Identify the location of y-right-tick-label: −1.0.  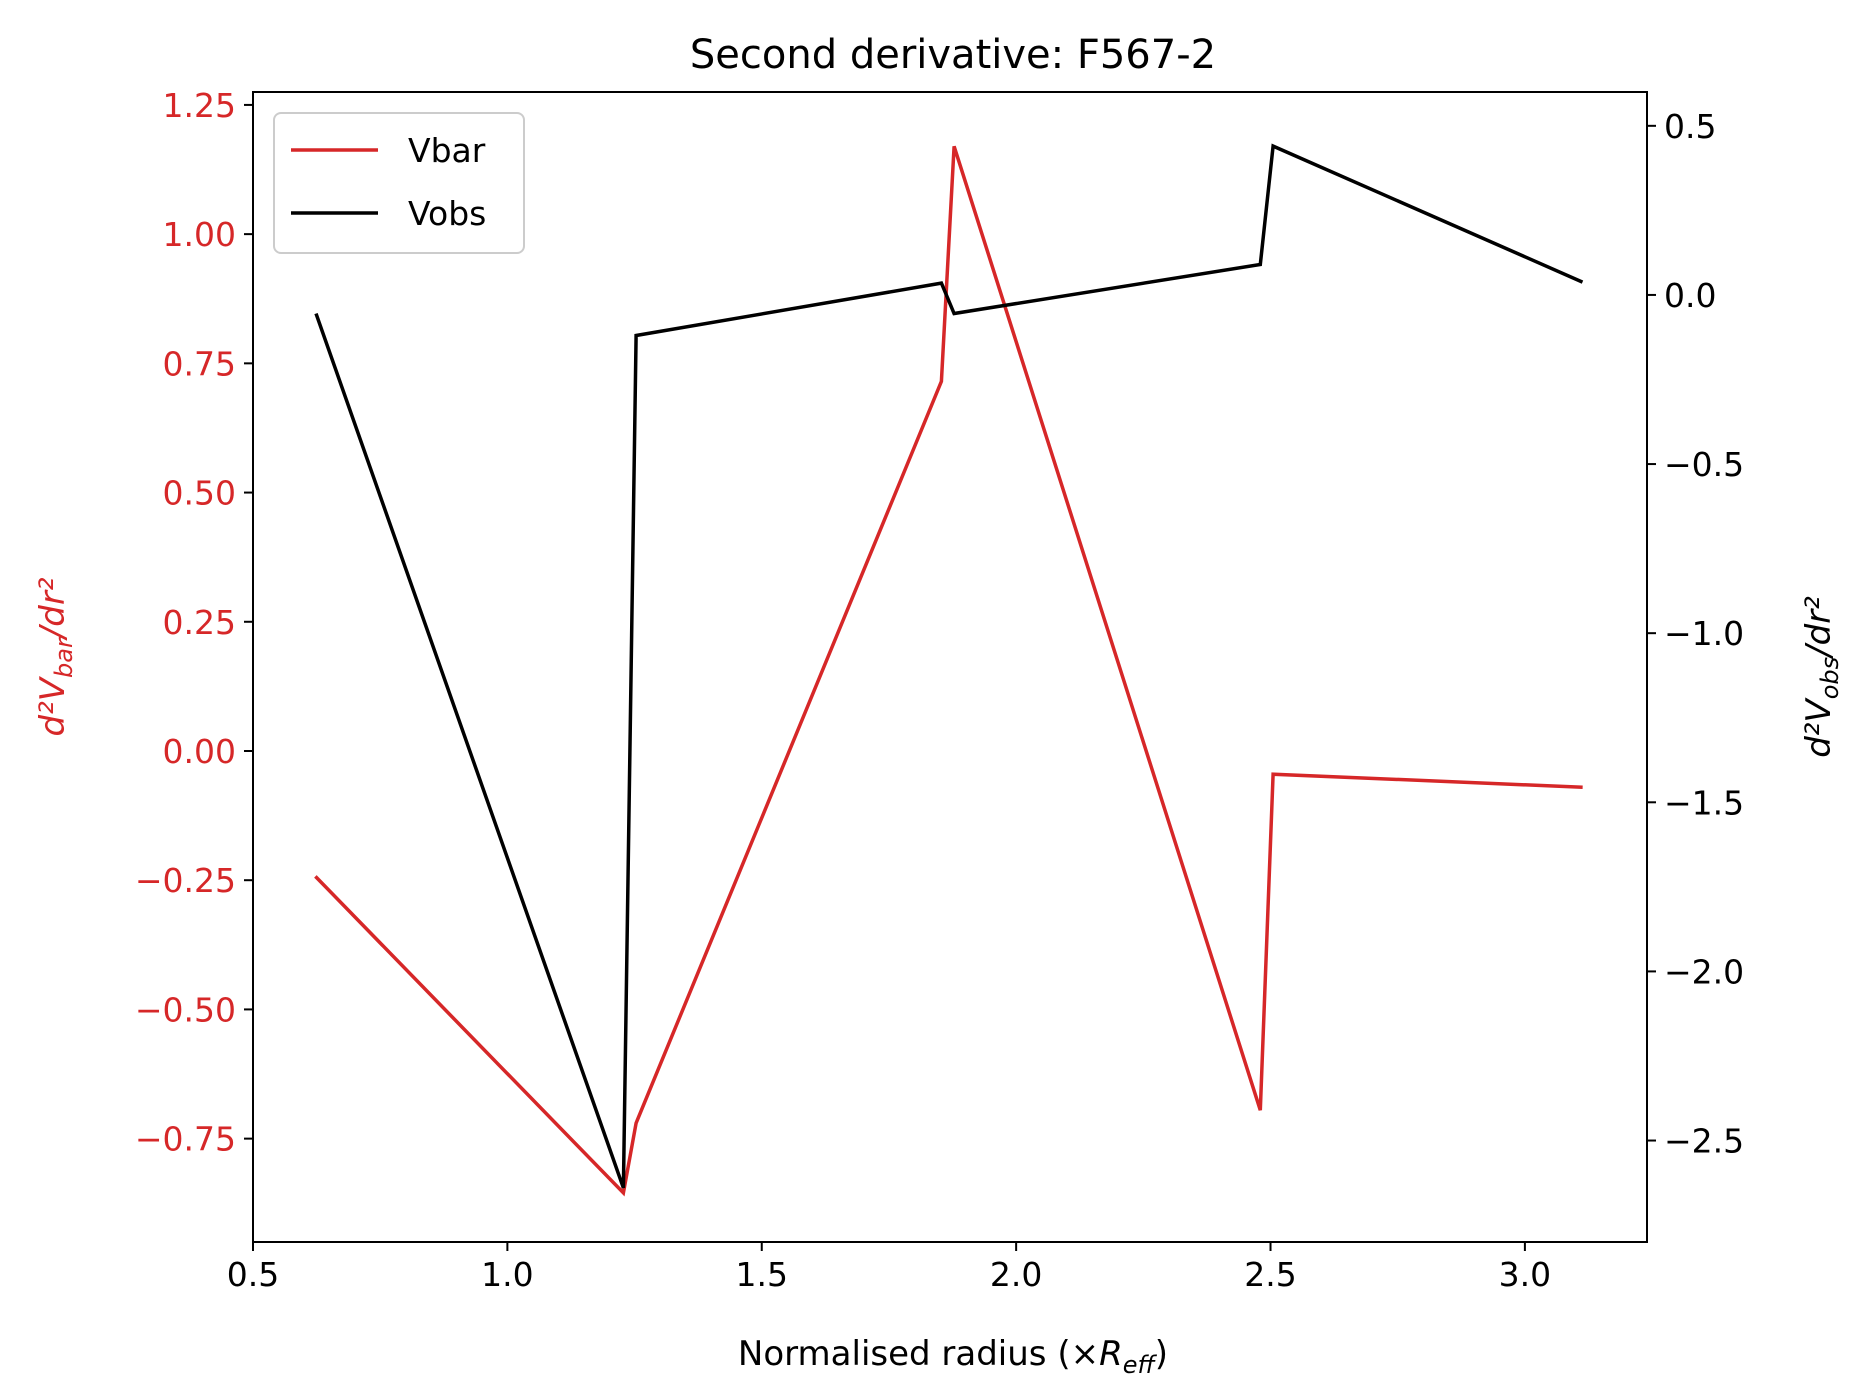
(1704, 633).